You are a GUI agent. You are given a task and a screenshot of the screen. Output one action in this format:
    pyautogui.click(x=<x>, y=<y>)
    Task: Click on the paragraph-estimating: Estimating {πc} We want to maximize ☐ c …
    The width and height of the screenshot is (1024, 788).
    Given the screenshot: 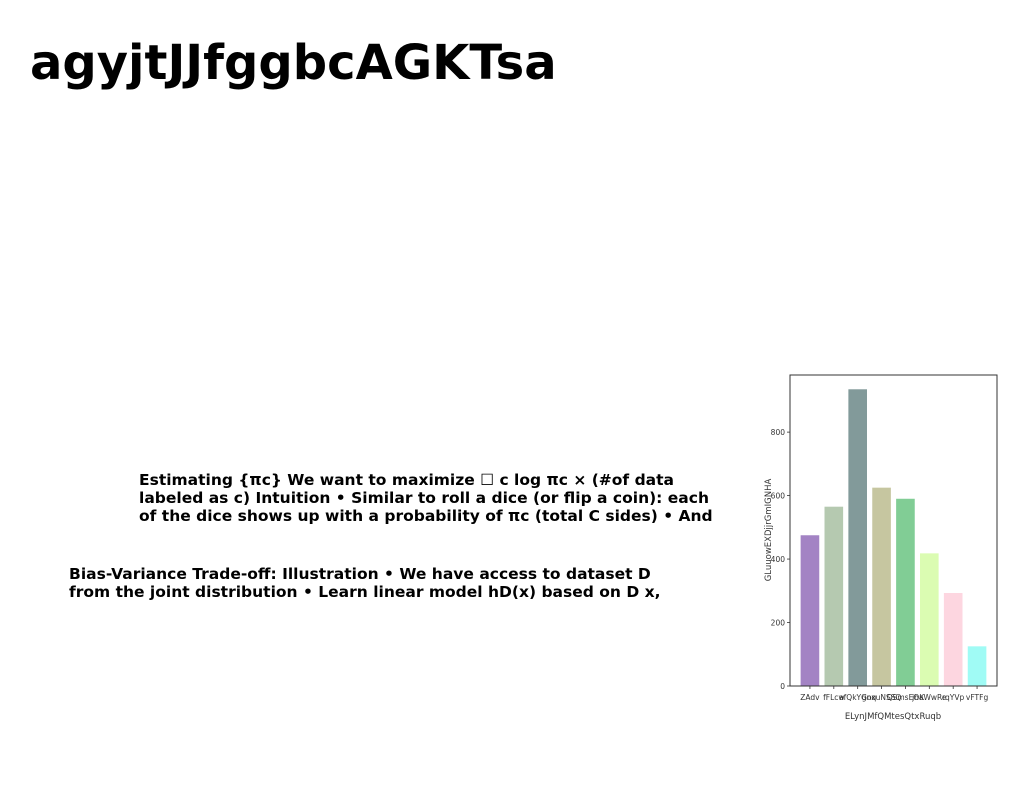 What is the action you would take?
    pyautogui.click(x=426, y=498)
    